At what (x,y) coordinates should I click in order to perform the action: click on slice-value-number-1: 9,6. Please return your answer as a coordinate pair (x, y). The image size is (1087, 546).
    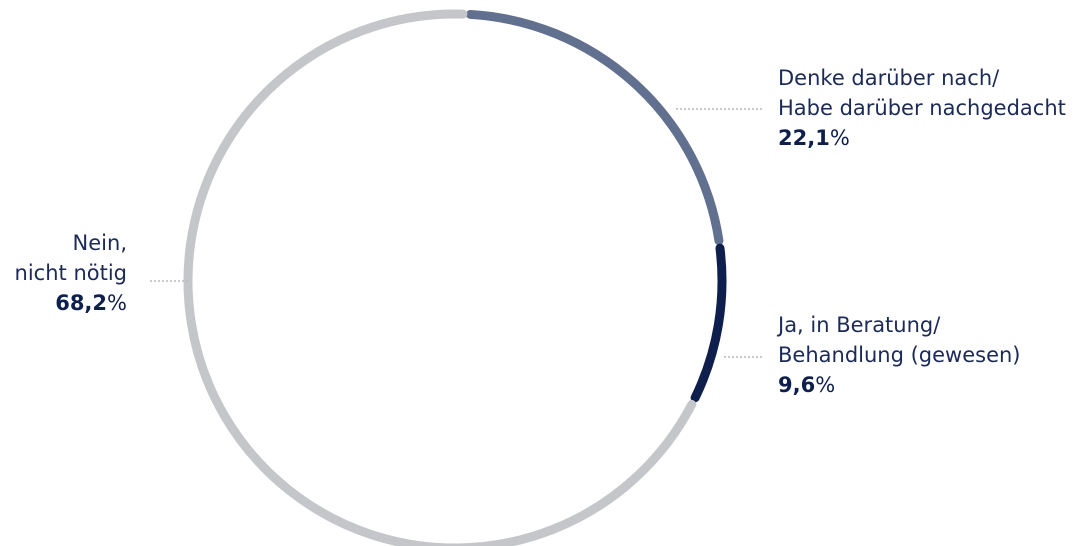
    Looking at the image, I should click on (796, 385).